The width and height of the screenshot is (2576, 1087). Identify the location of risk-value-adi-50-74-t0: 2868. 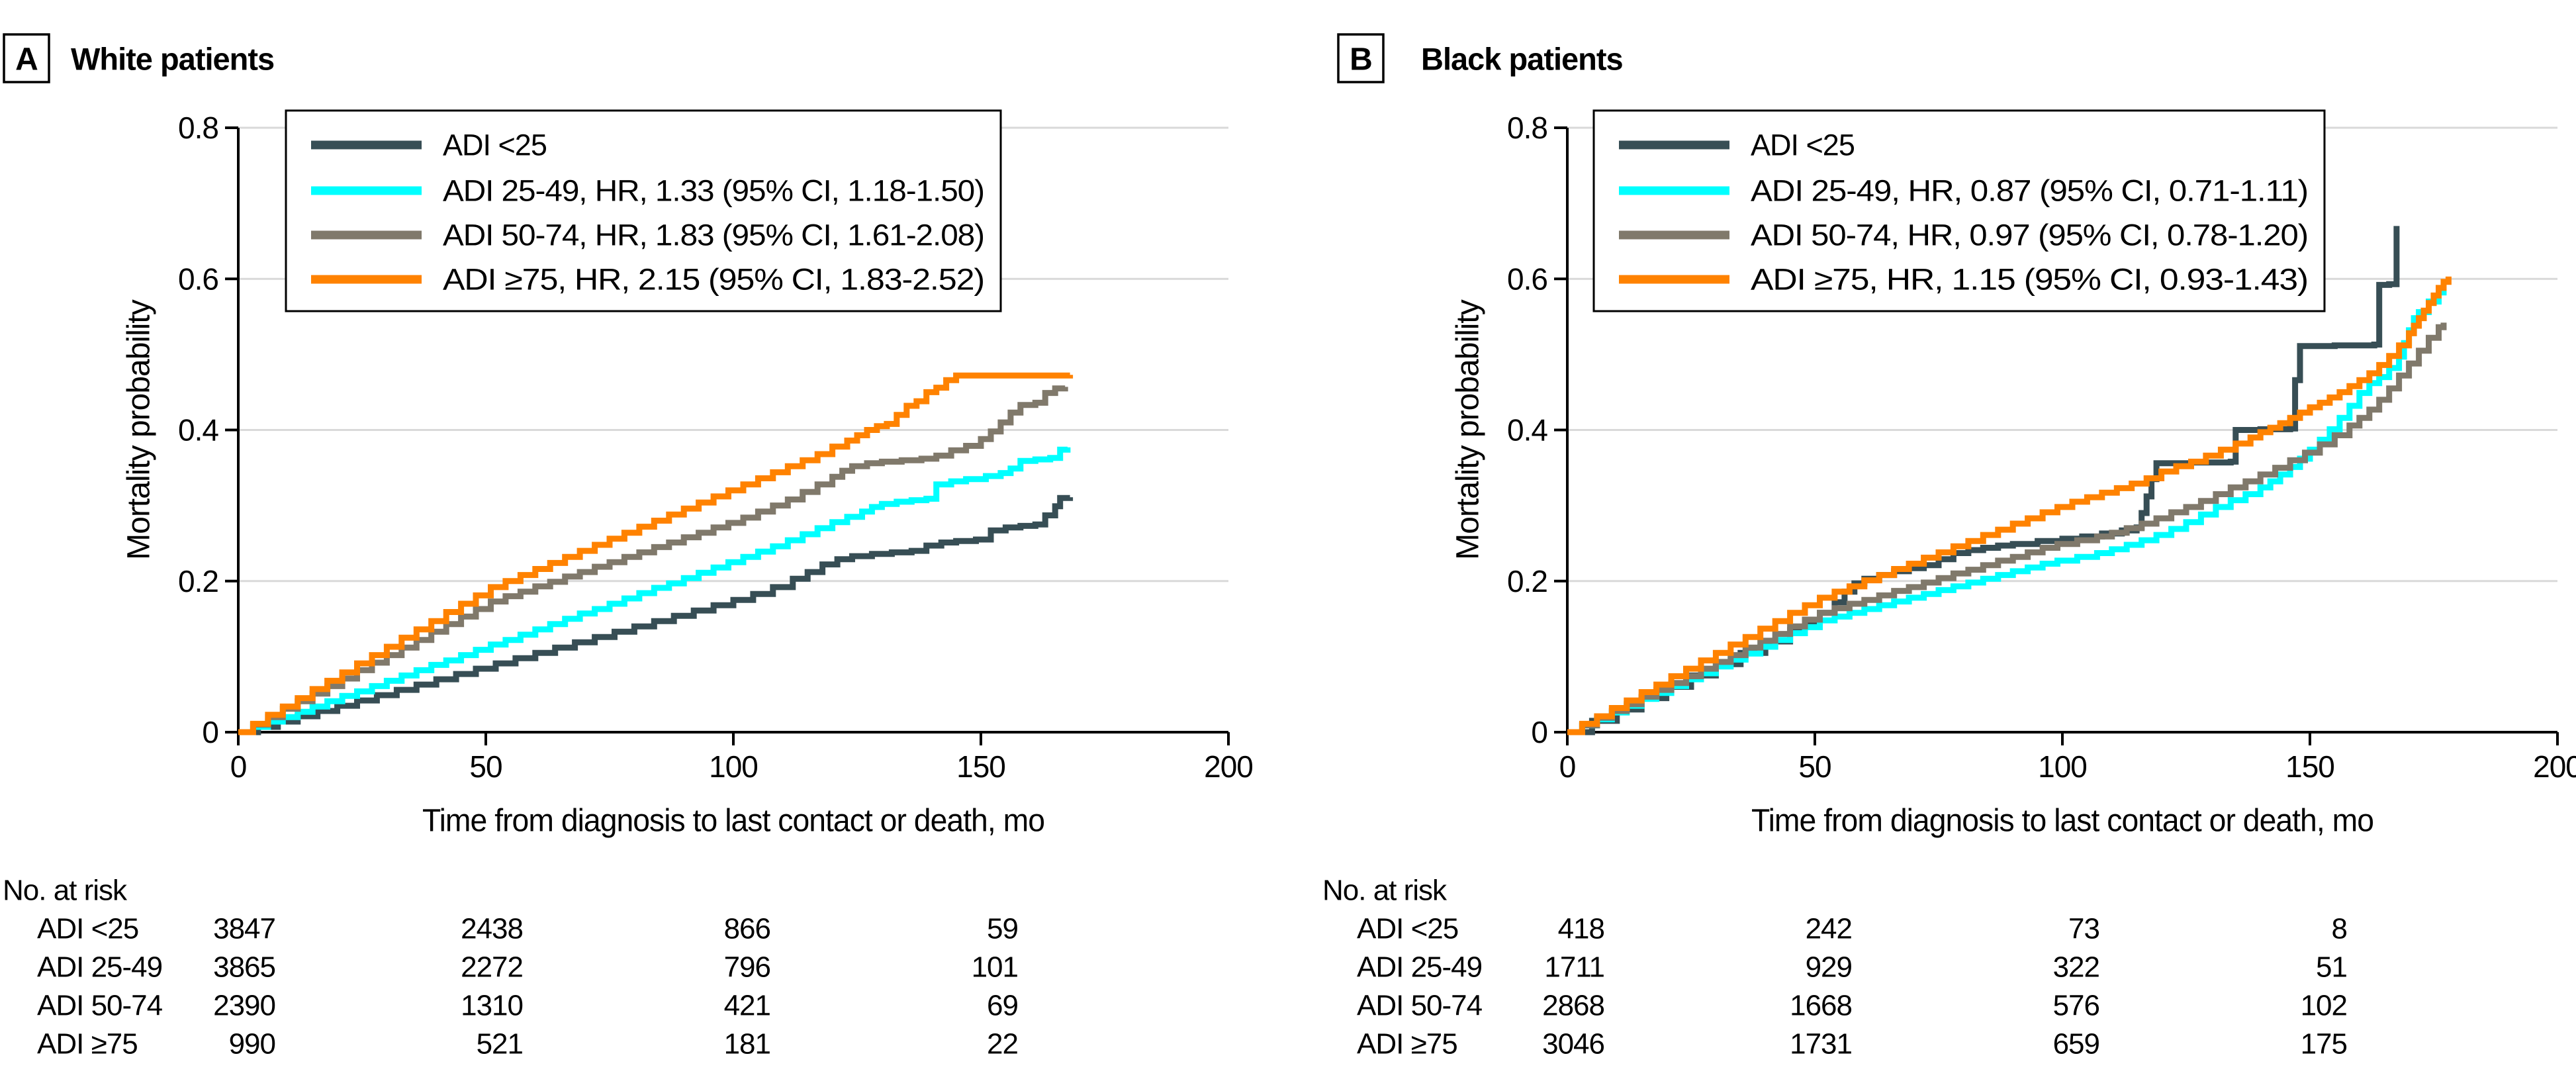
(1573, 1006).